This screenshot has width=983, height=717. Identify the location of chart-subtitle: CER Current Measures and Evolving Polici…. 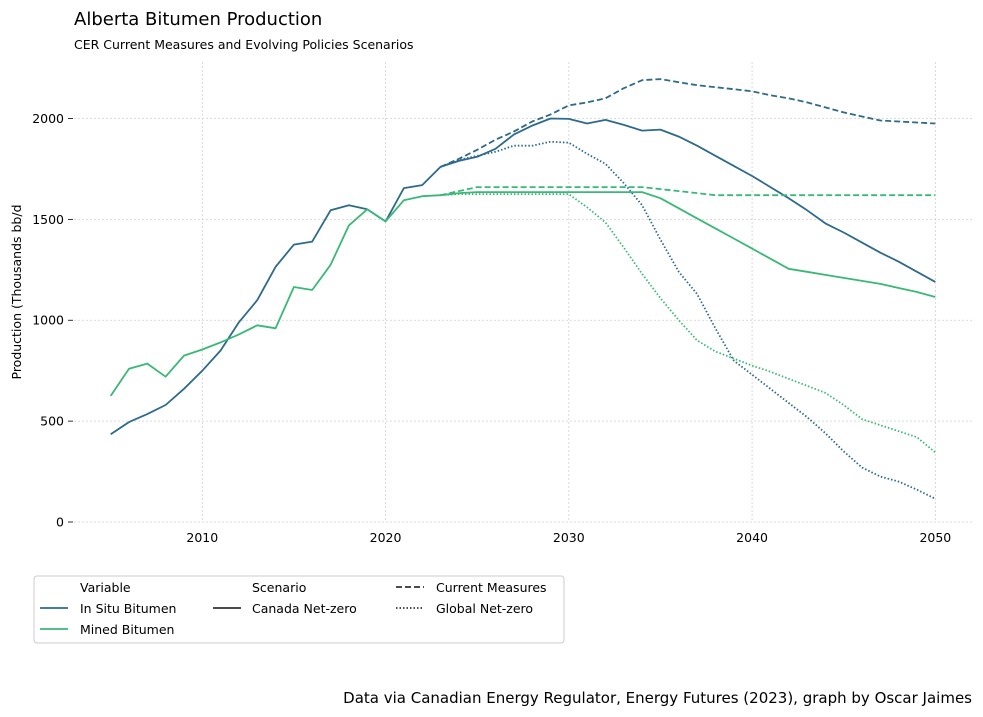
(243, 44).